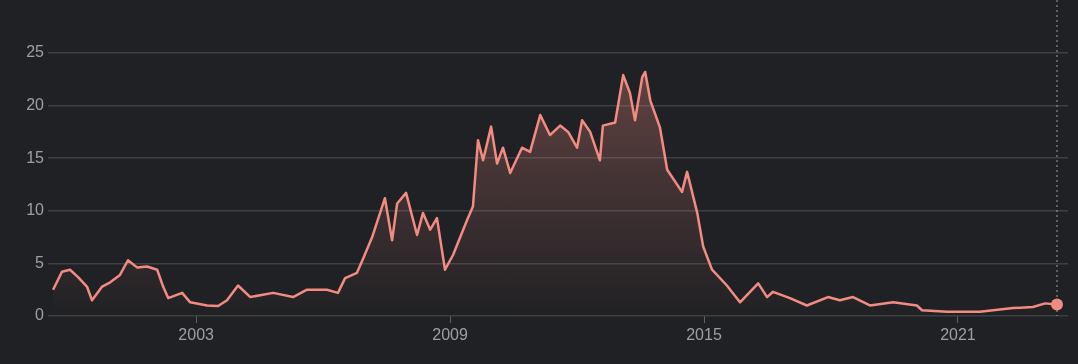  What do you see at coordinates (35, 105) in the screenshot?
I see `y-tick-label: 20` at bounding box center [35, 105].